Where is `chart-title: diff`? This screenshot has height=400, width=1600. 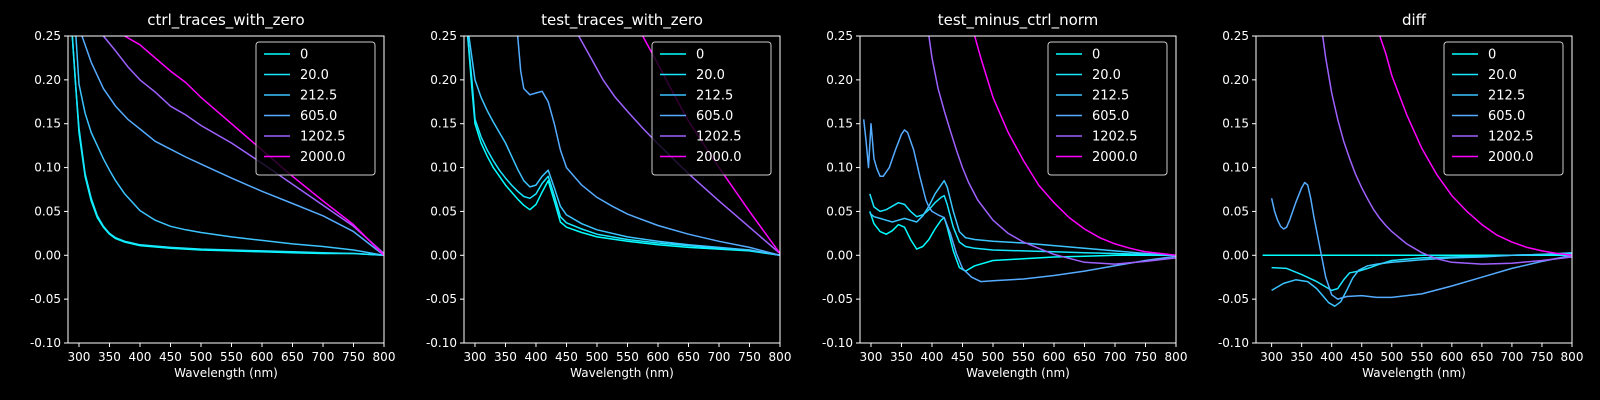 chart-title: diff is located at coordinates (1414, 20).